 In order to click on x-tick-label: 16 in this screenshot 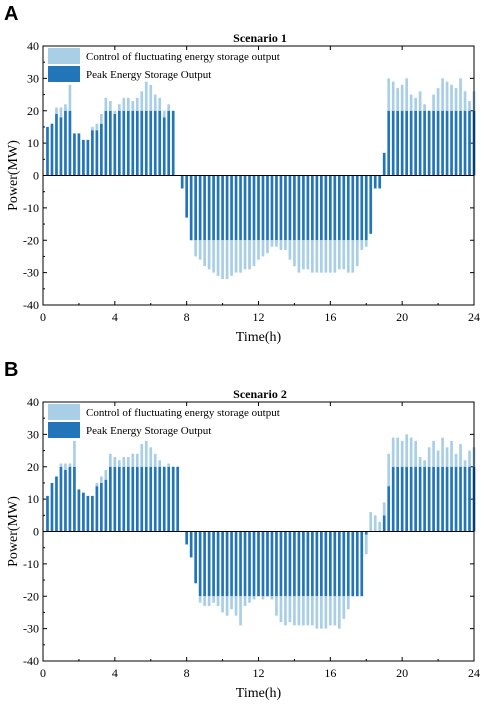, I will do `click(330, 317)`.